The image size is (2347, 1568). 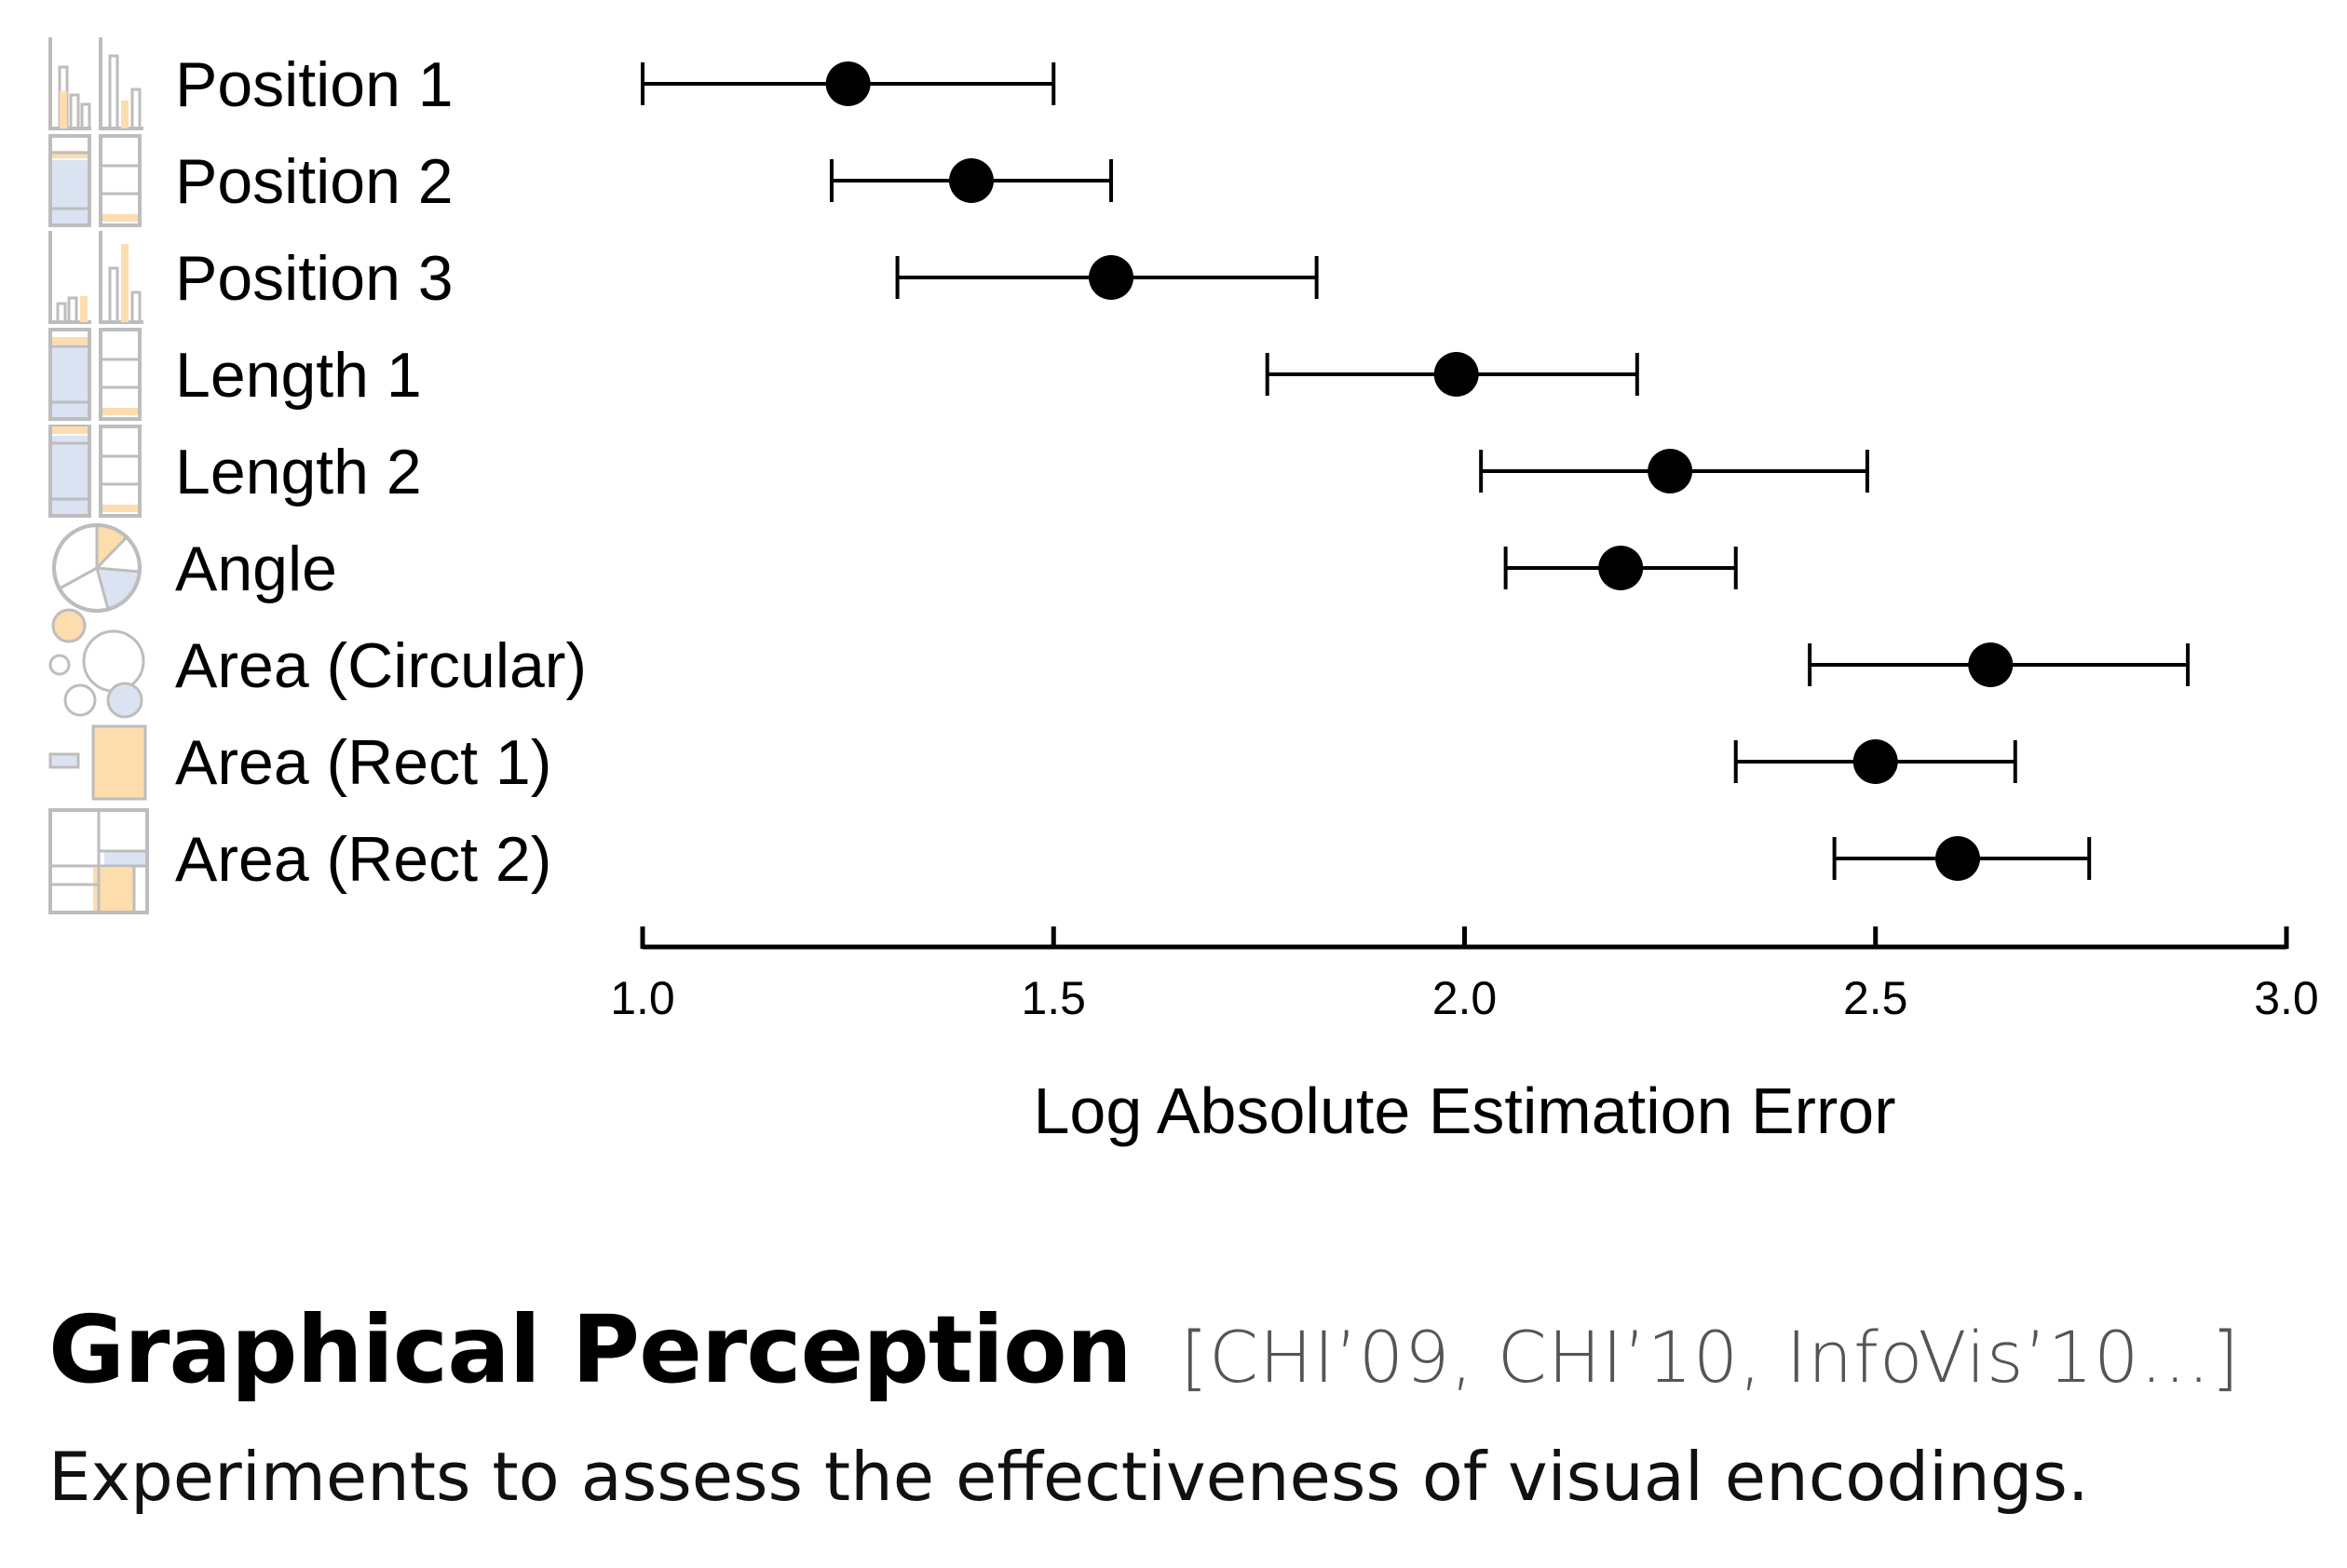 What do you see at coordinates (256, 569) in the screenshot?
I see `category-label: Angle` at bounding box center [256, 569].